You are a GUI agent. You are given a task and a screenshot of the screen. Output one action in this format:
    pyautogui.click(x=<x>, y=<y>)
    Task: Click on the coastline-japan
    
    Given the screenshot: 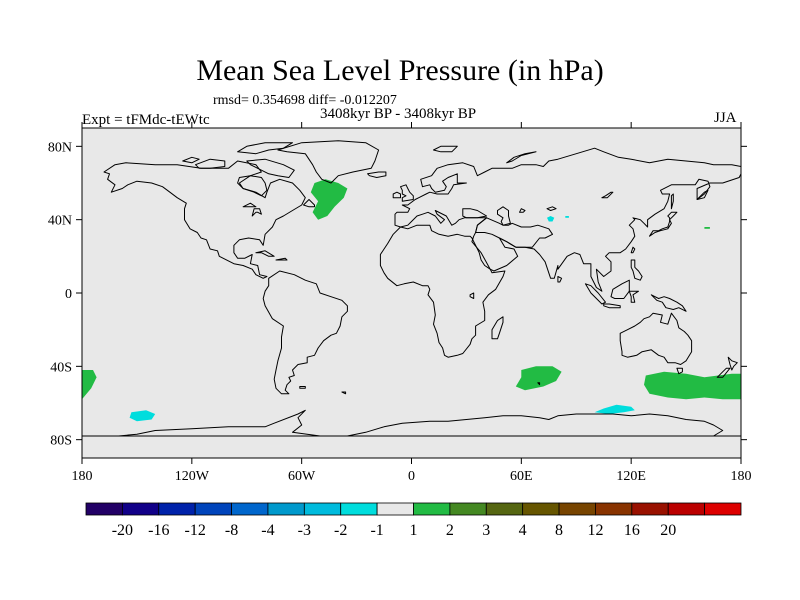 What is the action you would take?
    pyautogui.click(x=663, y=224)
    